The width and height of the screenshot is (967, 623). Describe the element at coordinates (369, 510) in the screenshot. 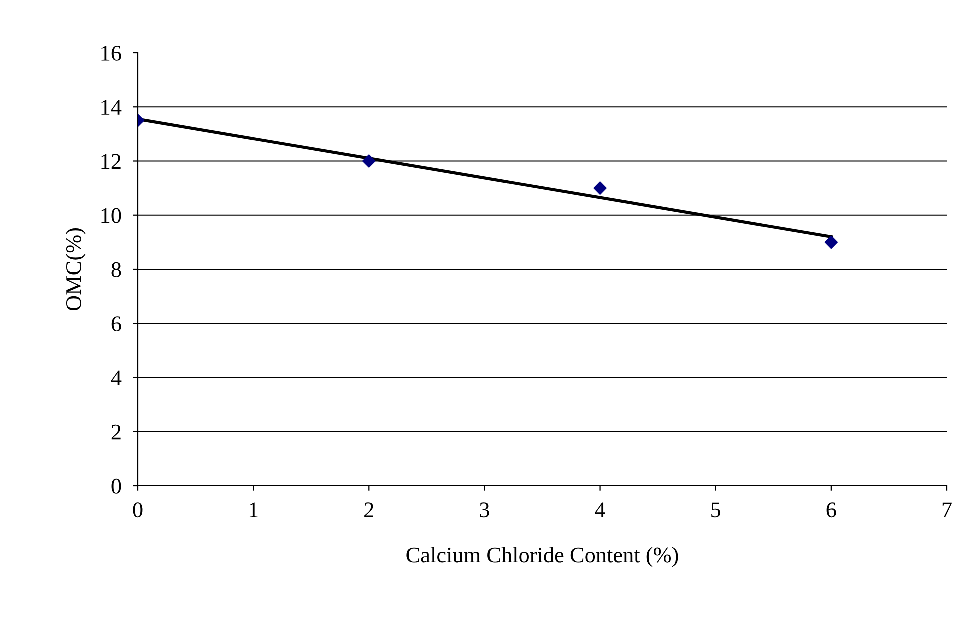

I see `x-tick-label: 2` at that location.